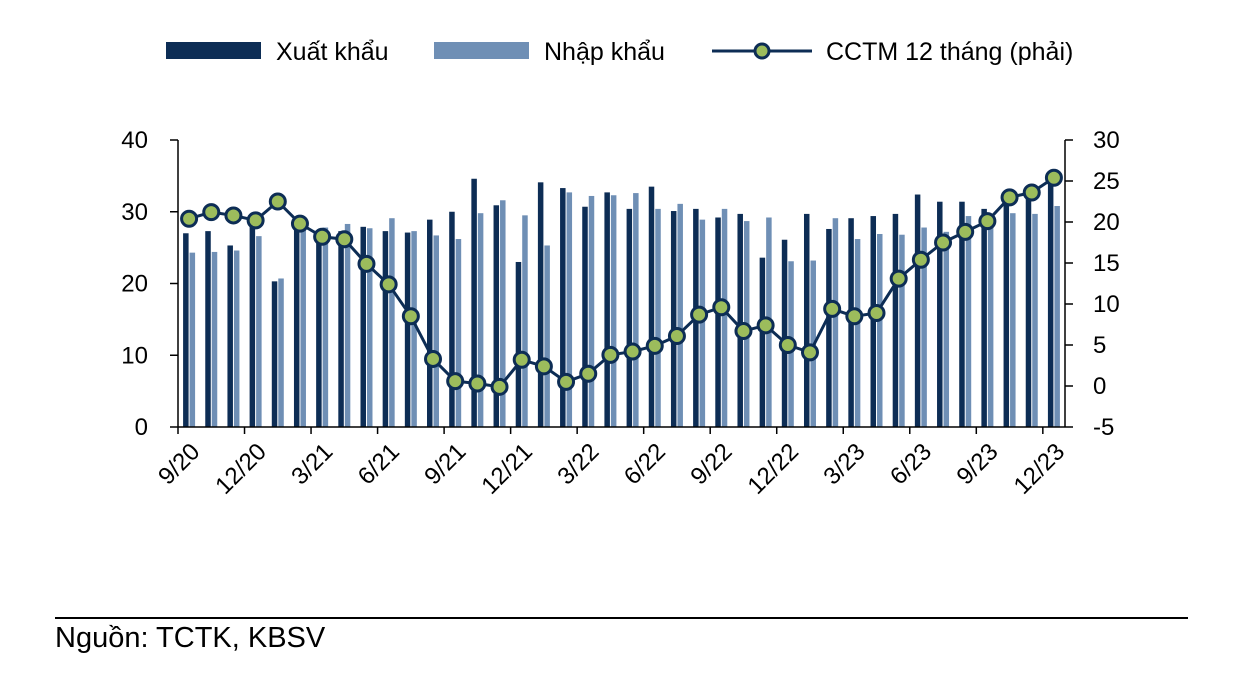  I want to click on left-axis-tick-label: 40, so click(134, 140).